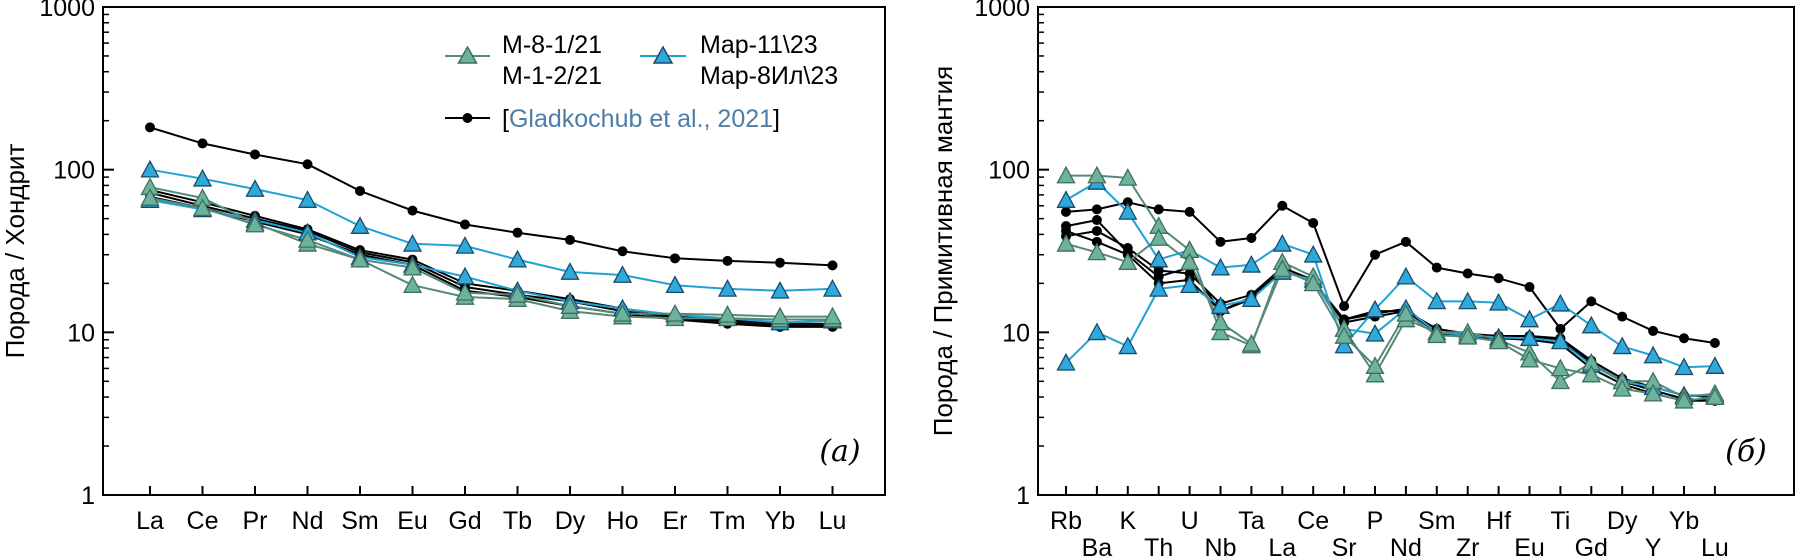 This screenshot has height=558, width=1800. What do you see at coordinates (1066, 521) in the screenshot?
I see `panel-b-xtick-label: Rb` at bounding box center [1066, 521].